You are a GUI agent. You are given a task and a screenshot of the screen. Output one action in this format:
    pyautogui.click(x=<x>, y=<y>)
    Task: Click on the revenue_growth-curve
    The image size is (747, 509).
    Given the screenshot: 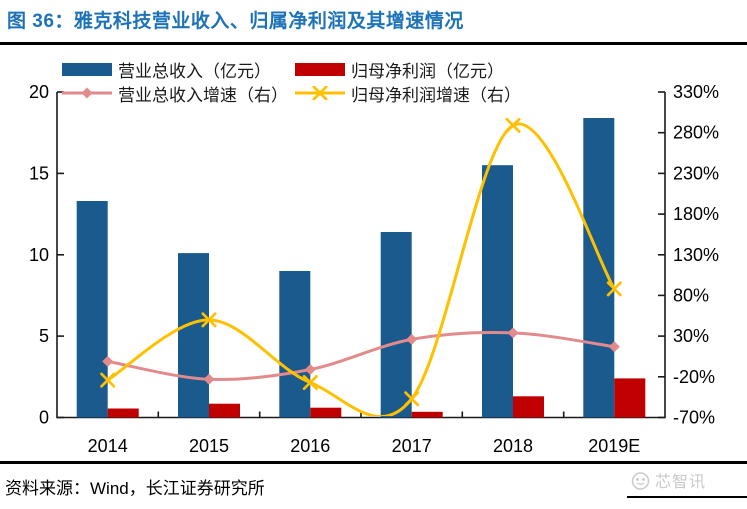 What is the action you would take?
    pyautogui.click(x=361, y=356)
    